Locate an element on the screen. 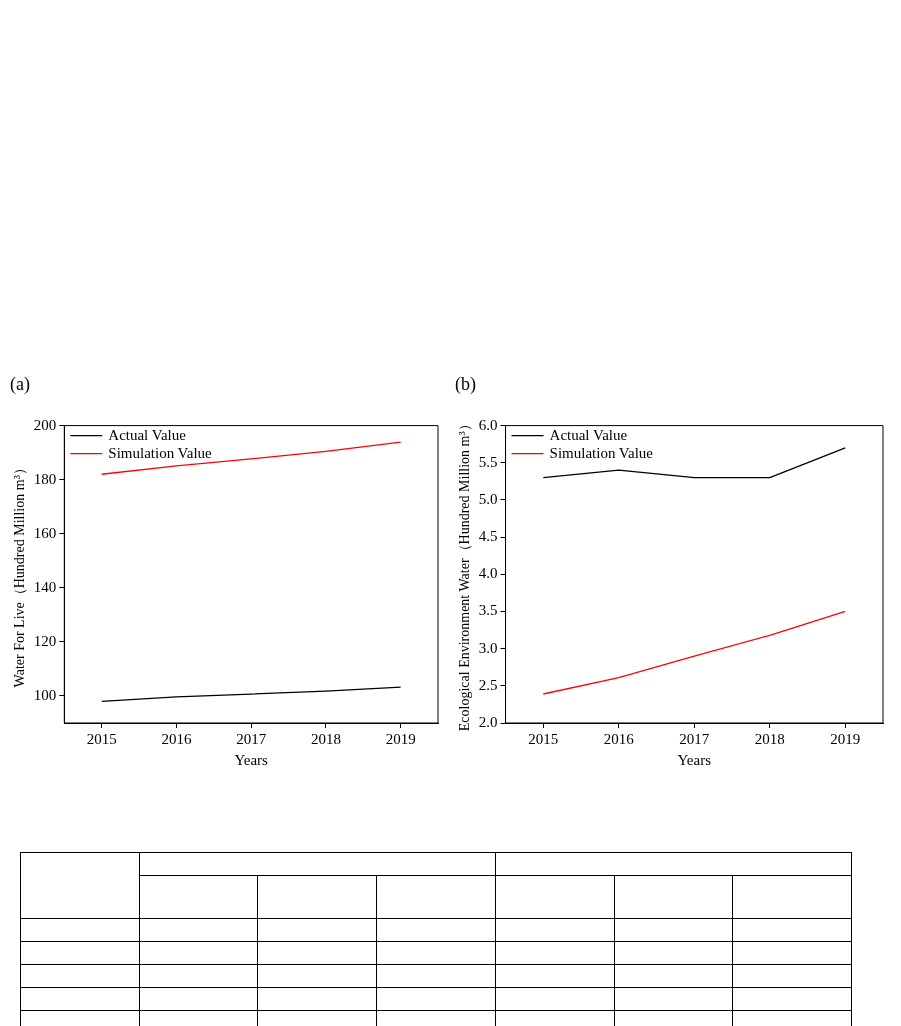  y-tick-label: 2.5 is located at coordinates (488, 684).